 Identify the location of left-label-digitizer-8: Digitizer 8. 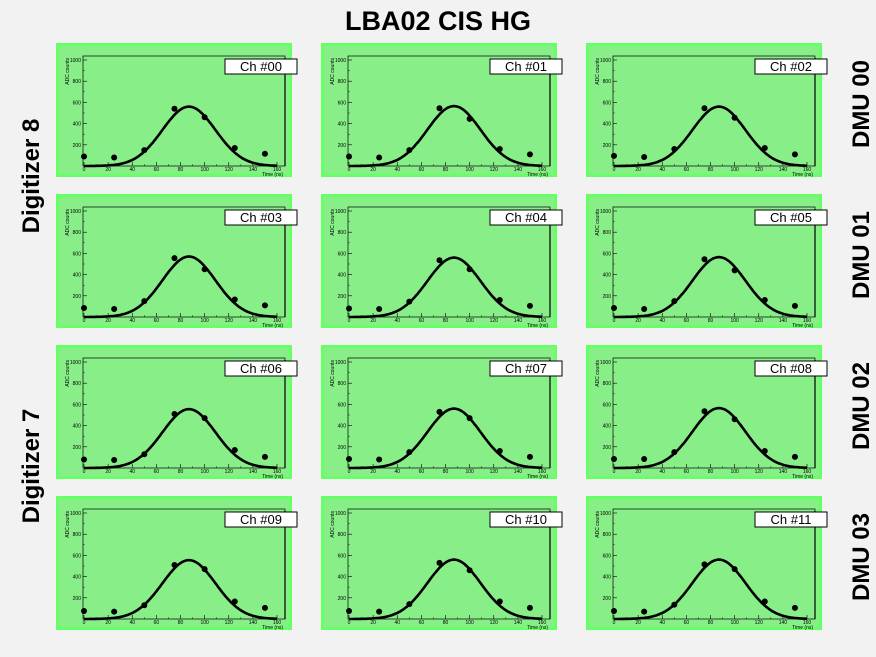
(31, 176).